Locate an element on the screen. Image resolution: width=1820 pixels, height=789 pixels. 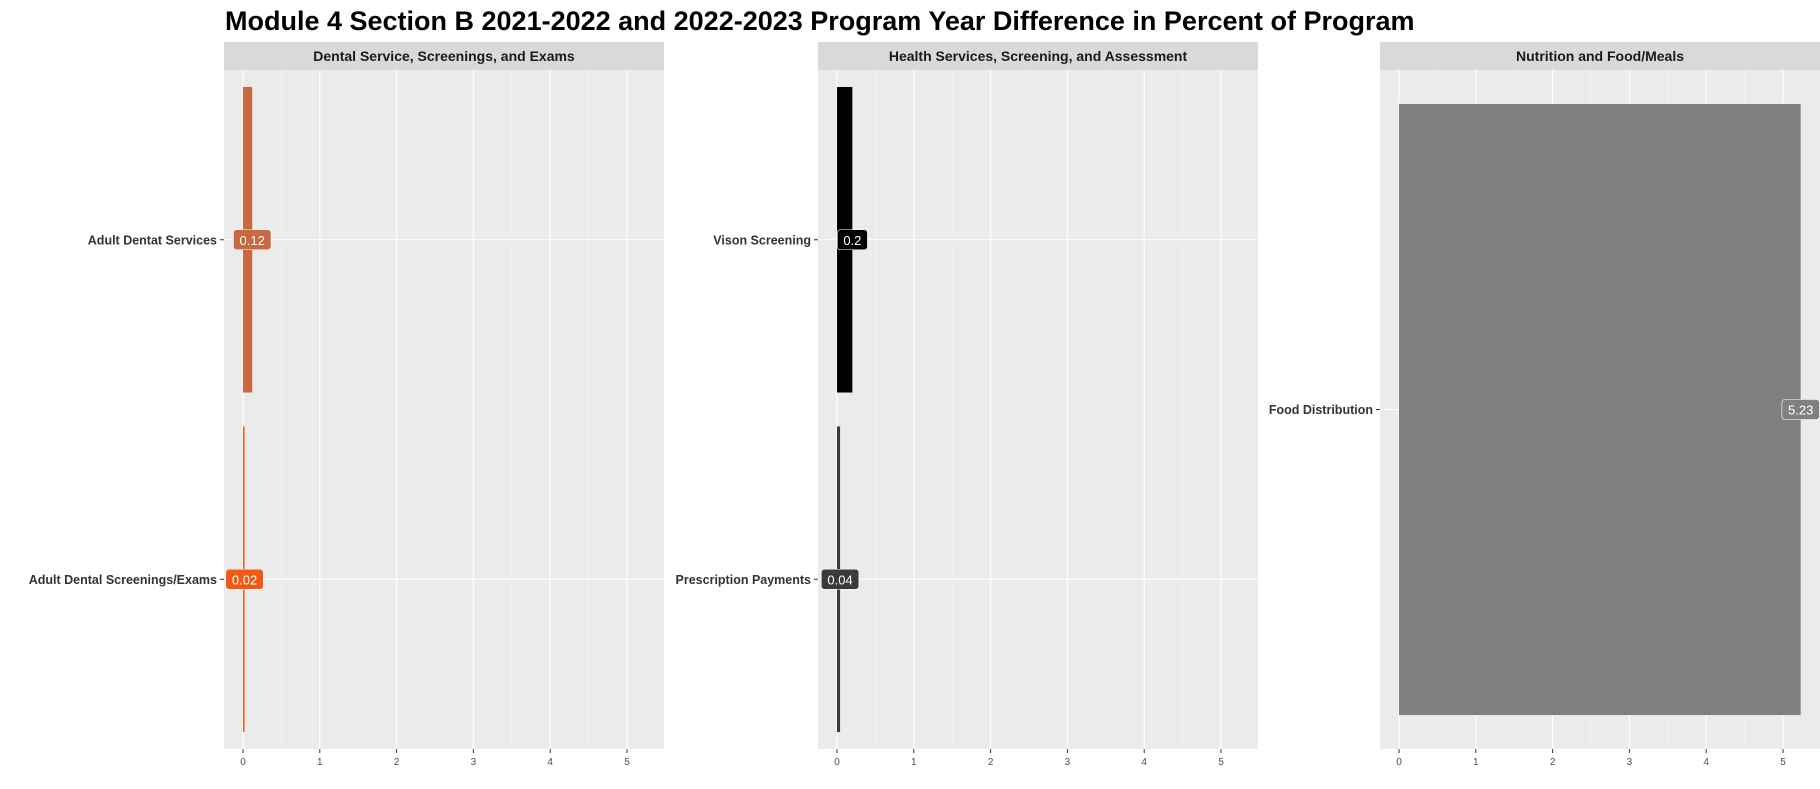
category-label: Vison Screening is located at coordinates (762, 240).